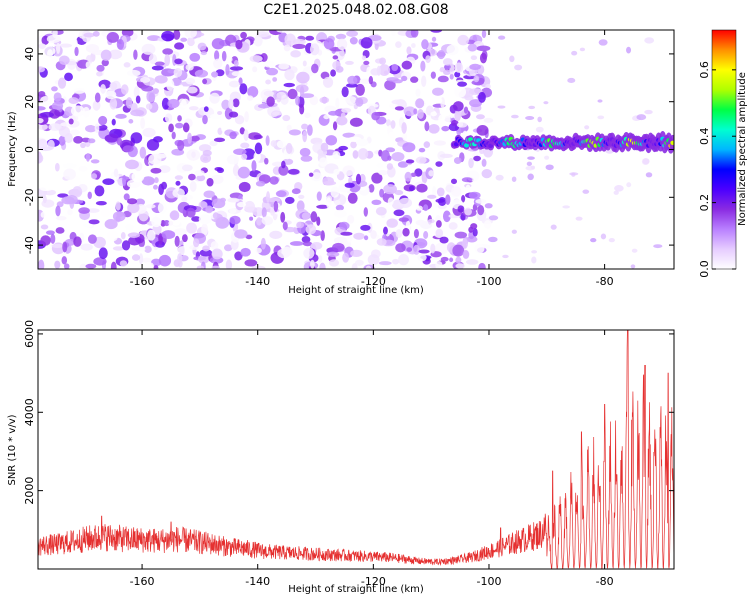 This screenshot has width=750, height=600. What do you see at coordinates (672, 143) in the screenshot?
I see `carrier-line-segment` at bounding box center [672, 143].